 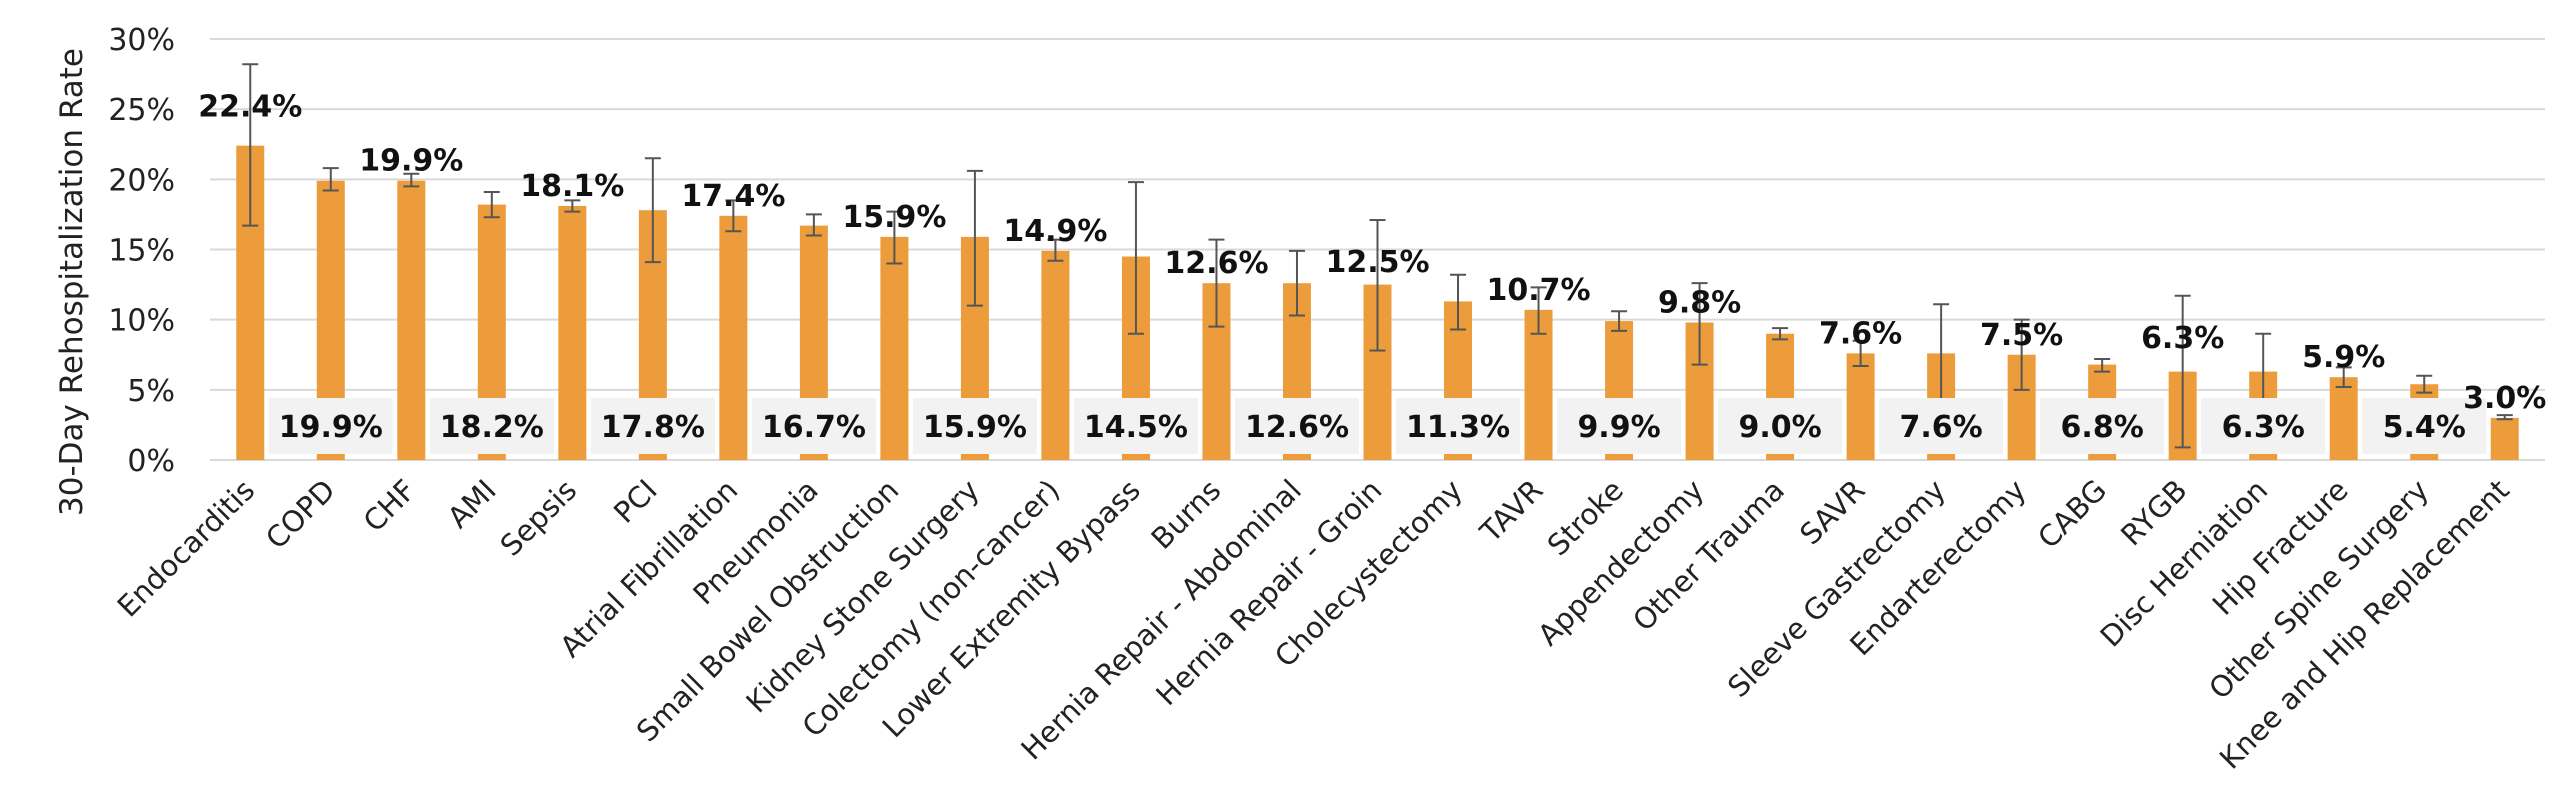 I want to click on box-value-label: 9.0%, so click(x=1780, y=426).